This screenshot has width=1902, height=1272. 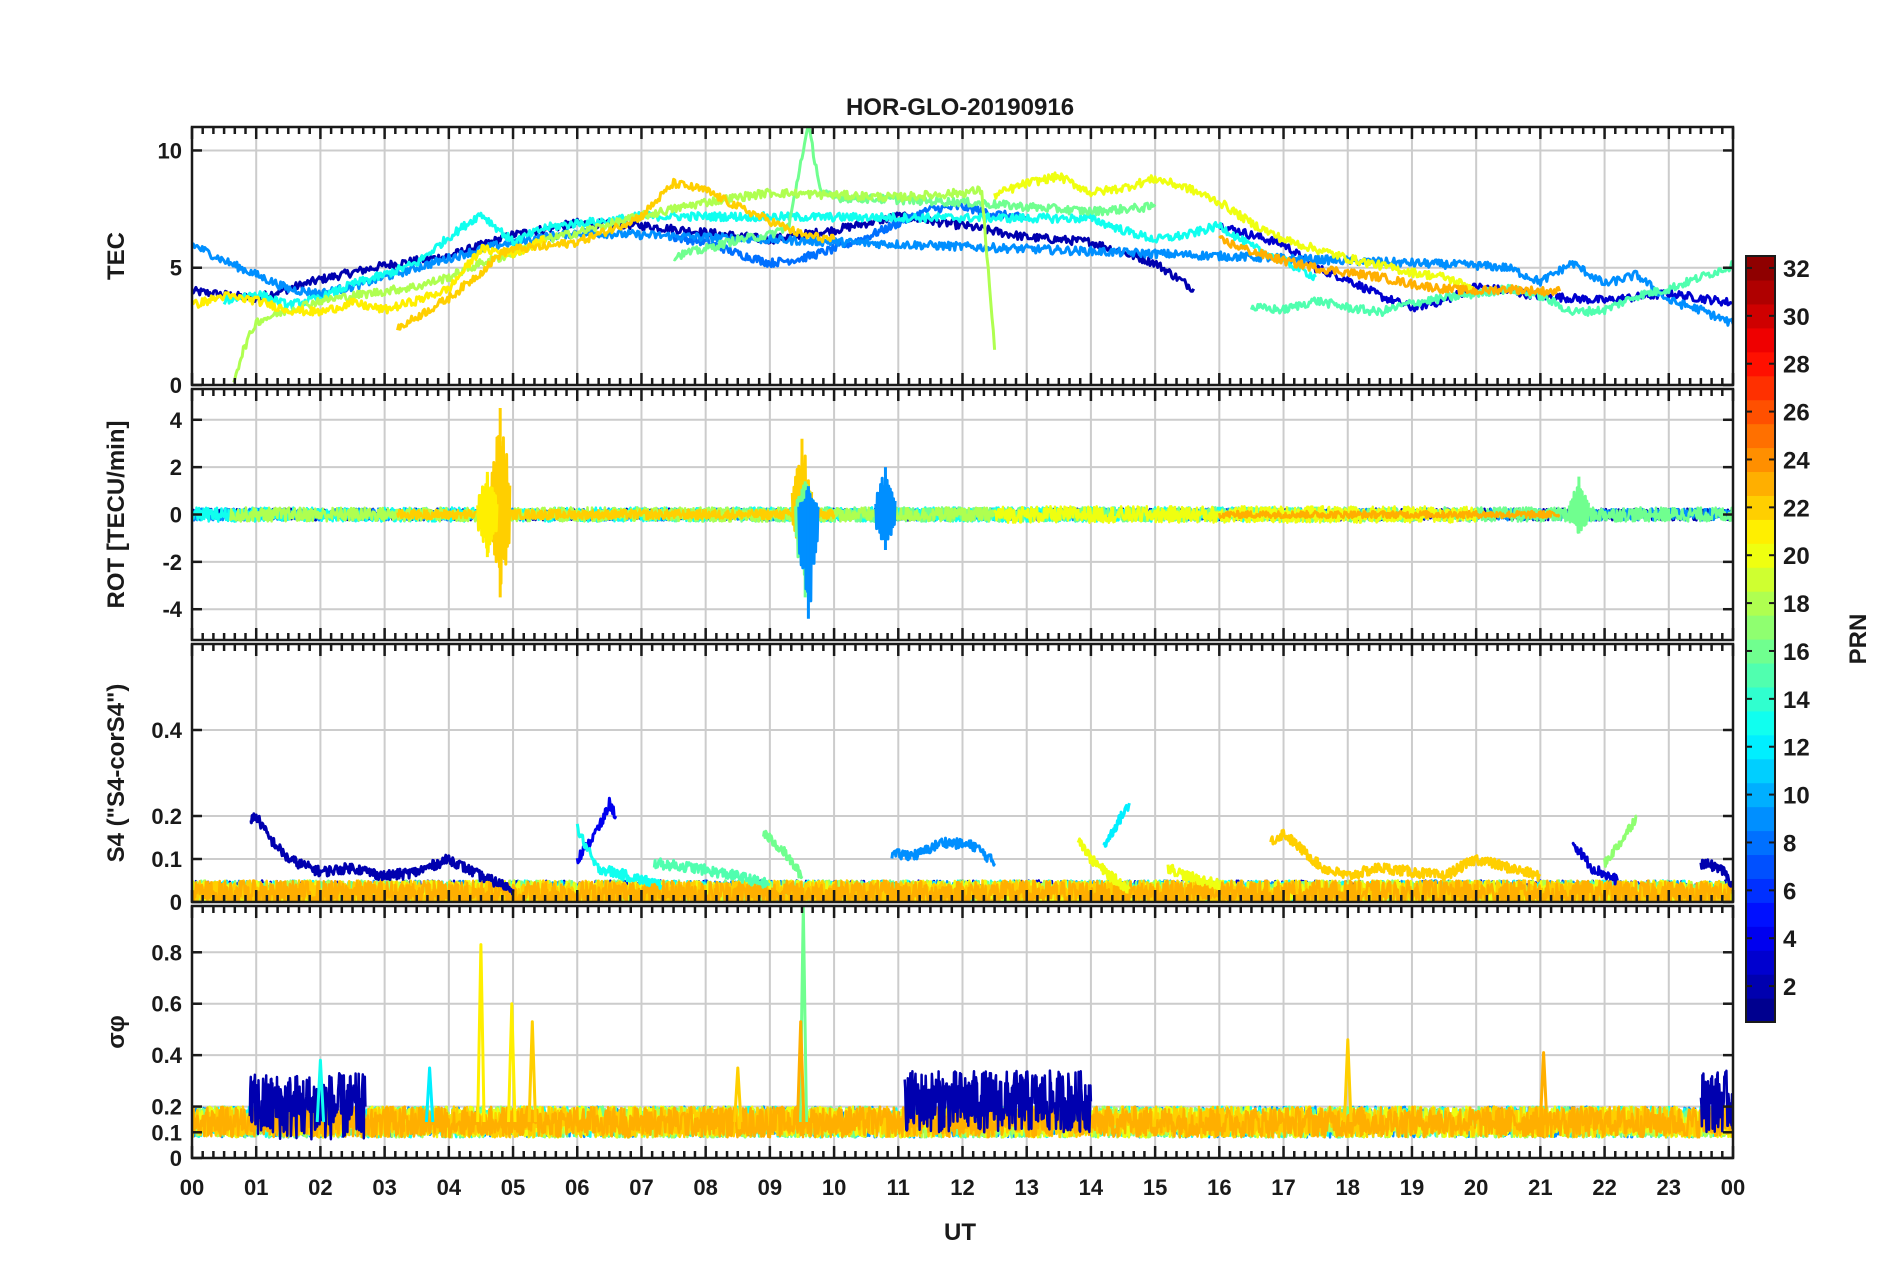 I want to click on colorbar-tick-label: 22, so click(x=1796, y=508).